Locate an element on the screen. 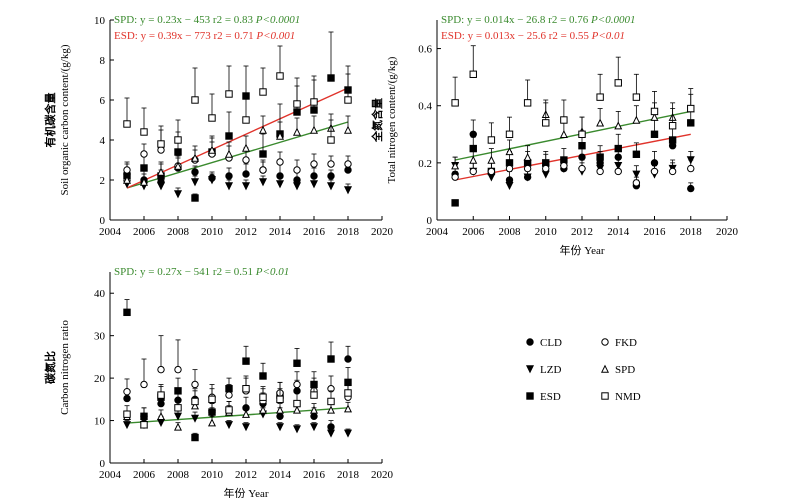 The width and height of the screenshot is (800, 498). y-tick-label: 8 is located at coordinates (103, 61).